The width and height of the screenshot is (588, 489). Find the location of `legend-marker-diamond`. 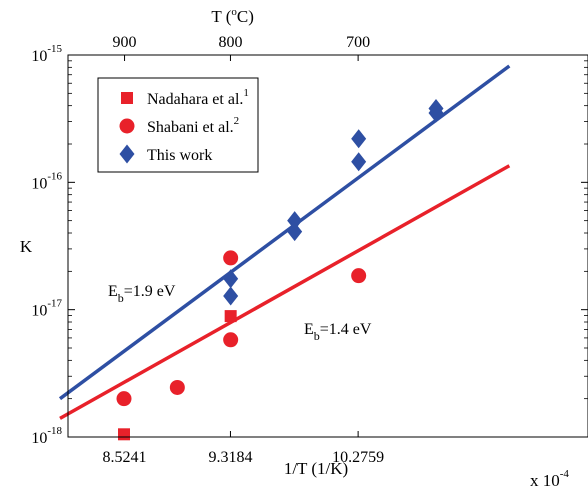

legend-marker-diamond is located at coordinates (127, 154).